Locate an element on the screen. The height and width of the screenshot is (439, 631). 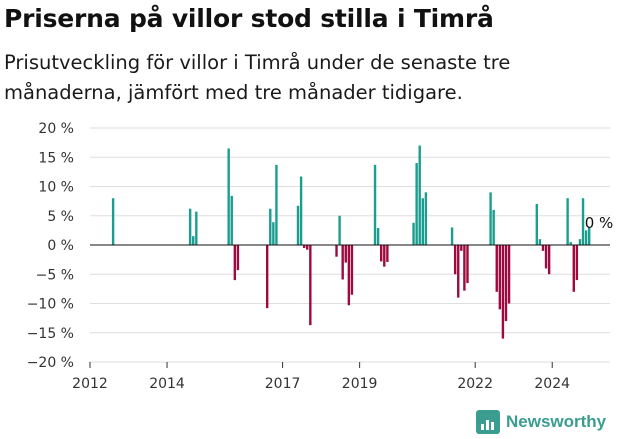
x-tick-label: 2019 is located at coordinates (360, 384).